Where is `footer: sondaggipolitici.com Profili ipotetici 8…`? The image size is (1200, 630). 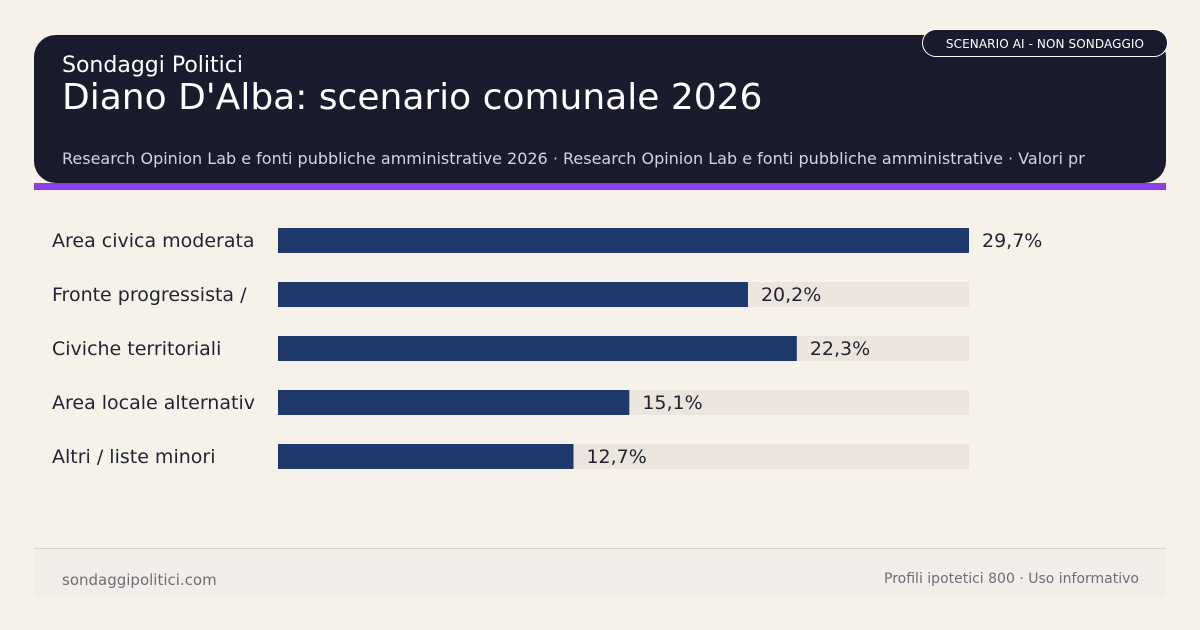 footer: sondaggipolitici.com Profili ipotetici 8… is located at coordinates (600, 572).